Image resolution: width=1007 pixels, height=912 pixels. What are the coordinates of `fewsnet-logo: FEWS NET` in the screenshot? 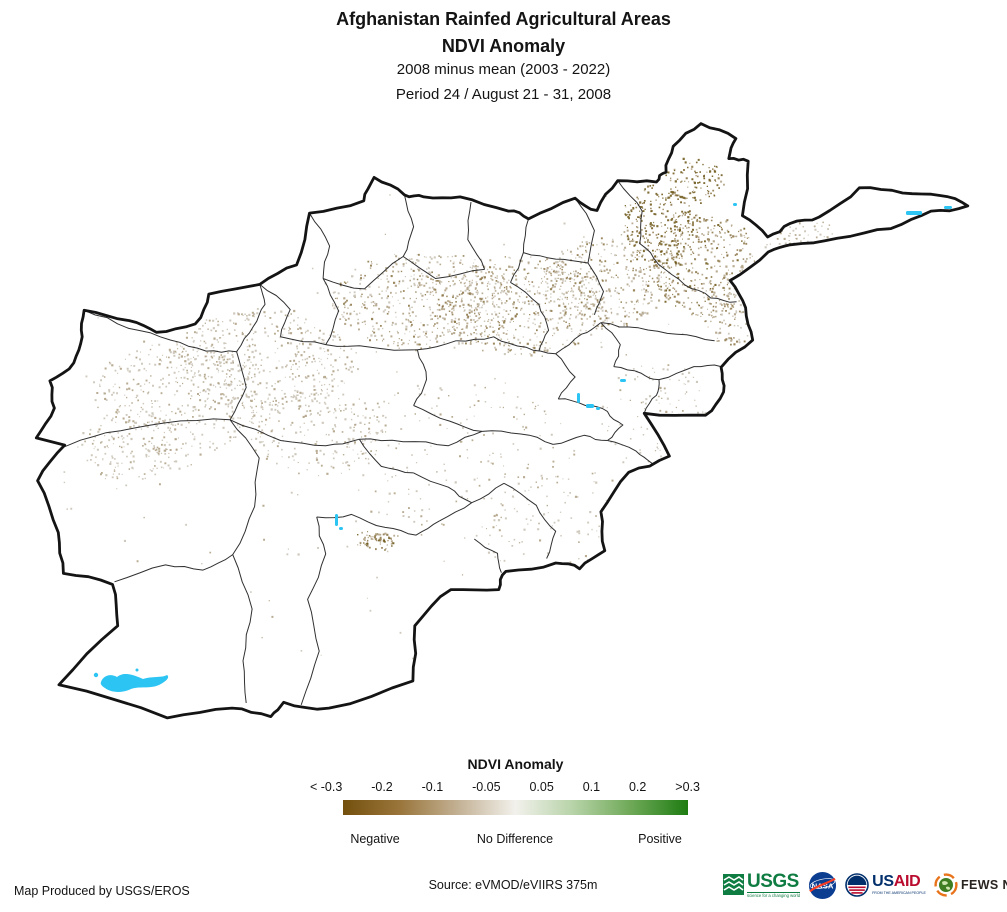 It's located at (970, 885).